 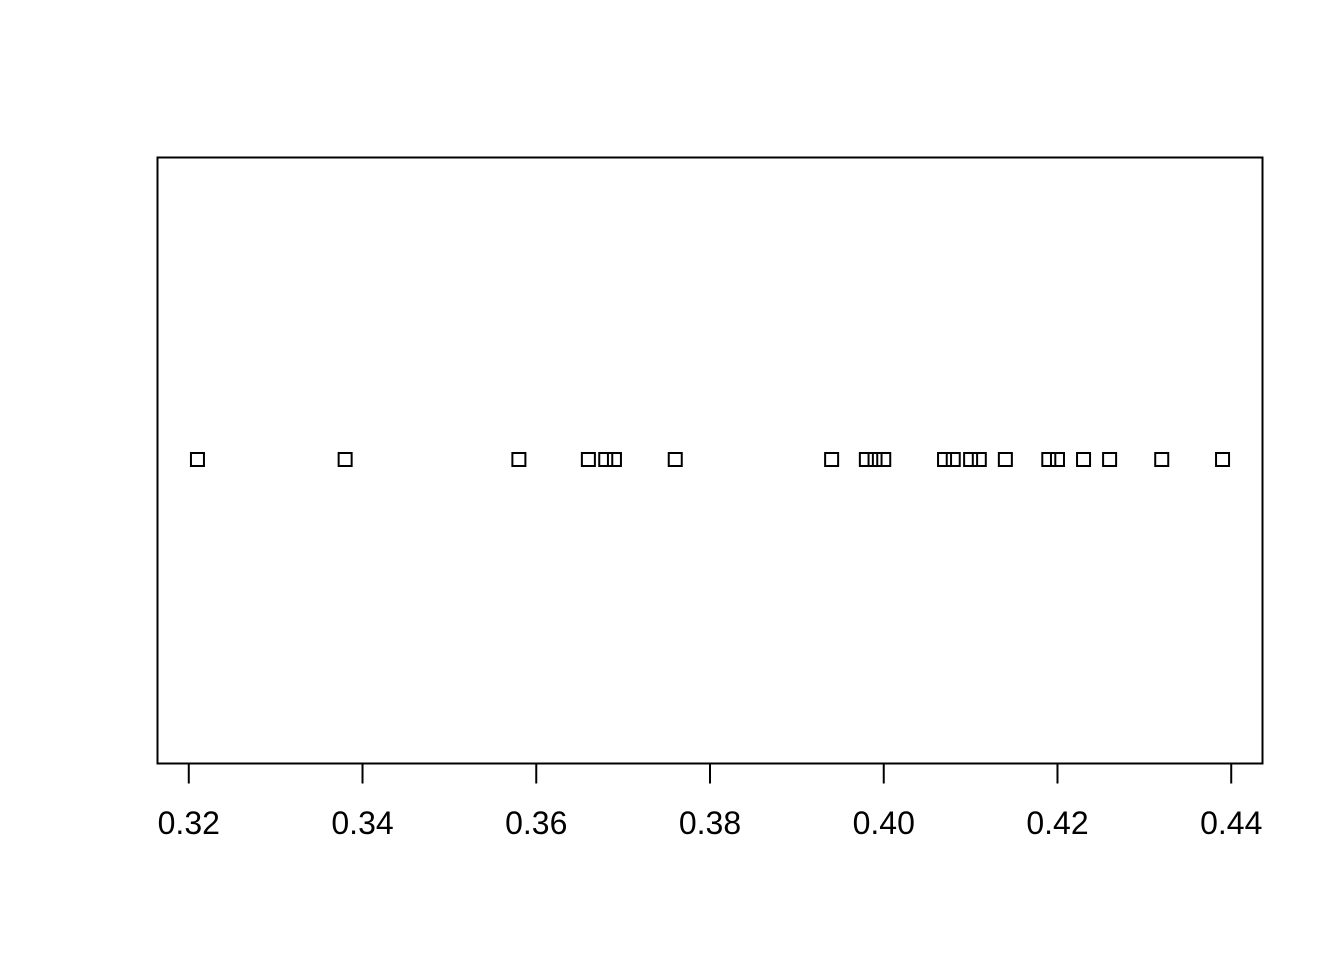 I want to click on x-tick-label: 0.44, so click(x=1231, y=823).